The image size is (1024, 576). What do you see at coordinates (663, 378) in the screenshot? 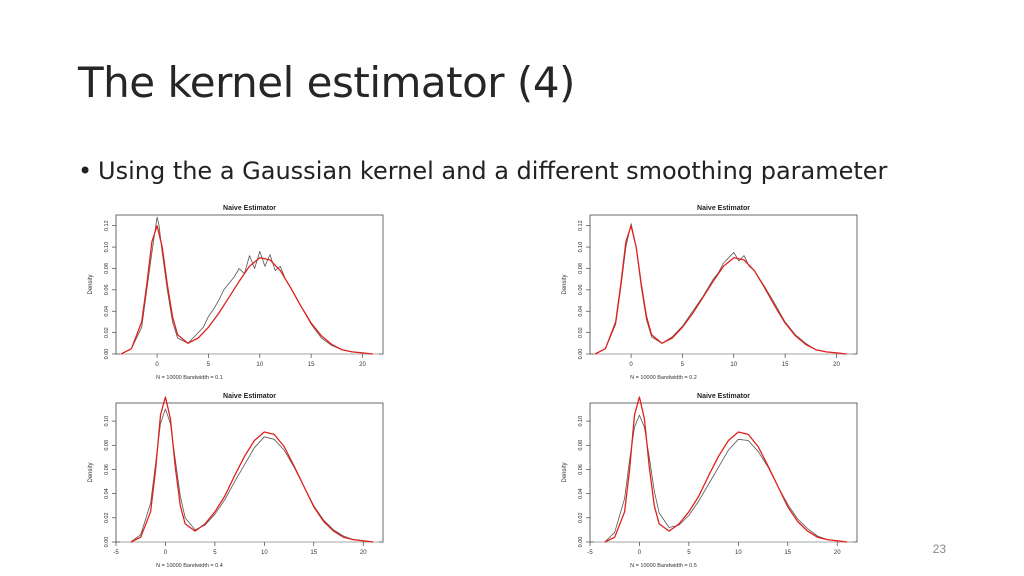
I see `x-axis-label: N = 10000 Bandwidth = 0.2` at bounding box center [663, 378].